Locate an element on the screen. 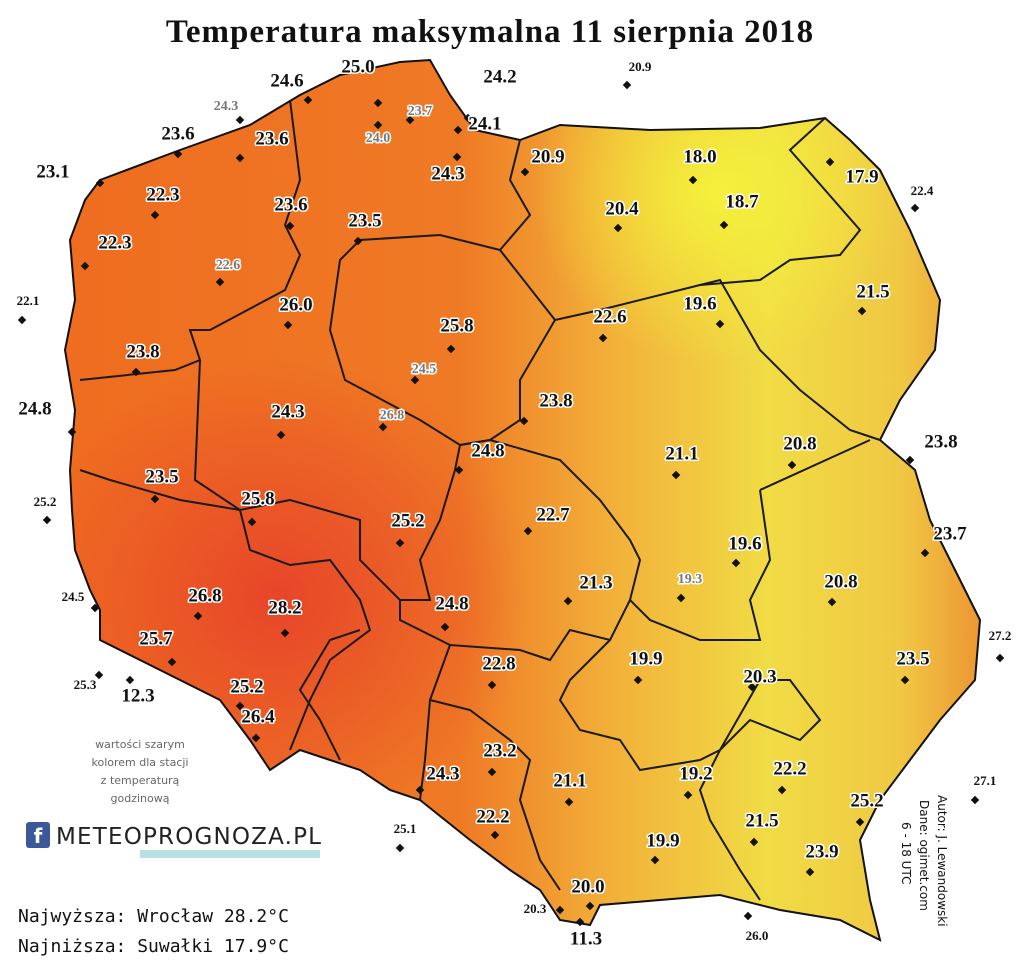 Image resolution: width=1024 pixels, height=963 pixels. summary-min: Najniższa: Suwałki 17.9°C is located at coordinates (153, 946).